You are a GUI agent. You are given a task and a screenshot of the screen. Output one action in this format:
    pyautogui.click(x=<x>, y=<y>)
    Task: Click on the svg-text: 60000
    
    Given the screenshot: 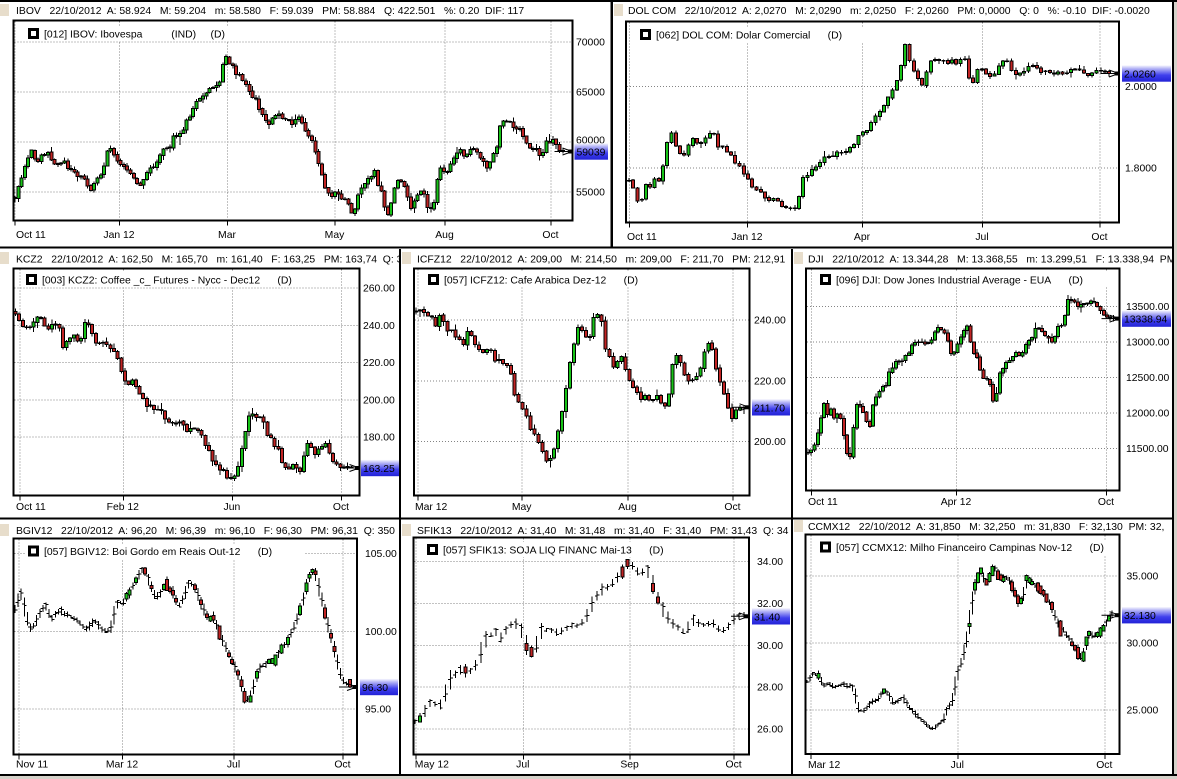 What is the action you would take?
    pyautogui.click(x=590, y=141)
    